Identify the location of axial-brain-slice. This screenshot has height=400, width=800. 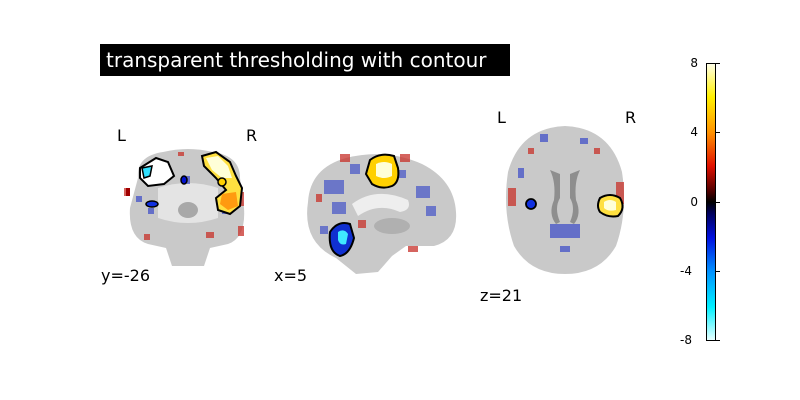
(565, 200).